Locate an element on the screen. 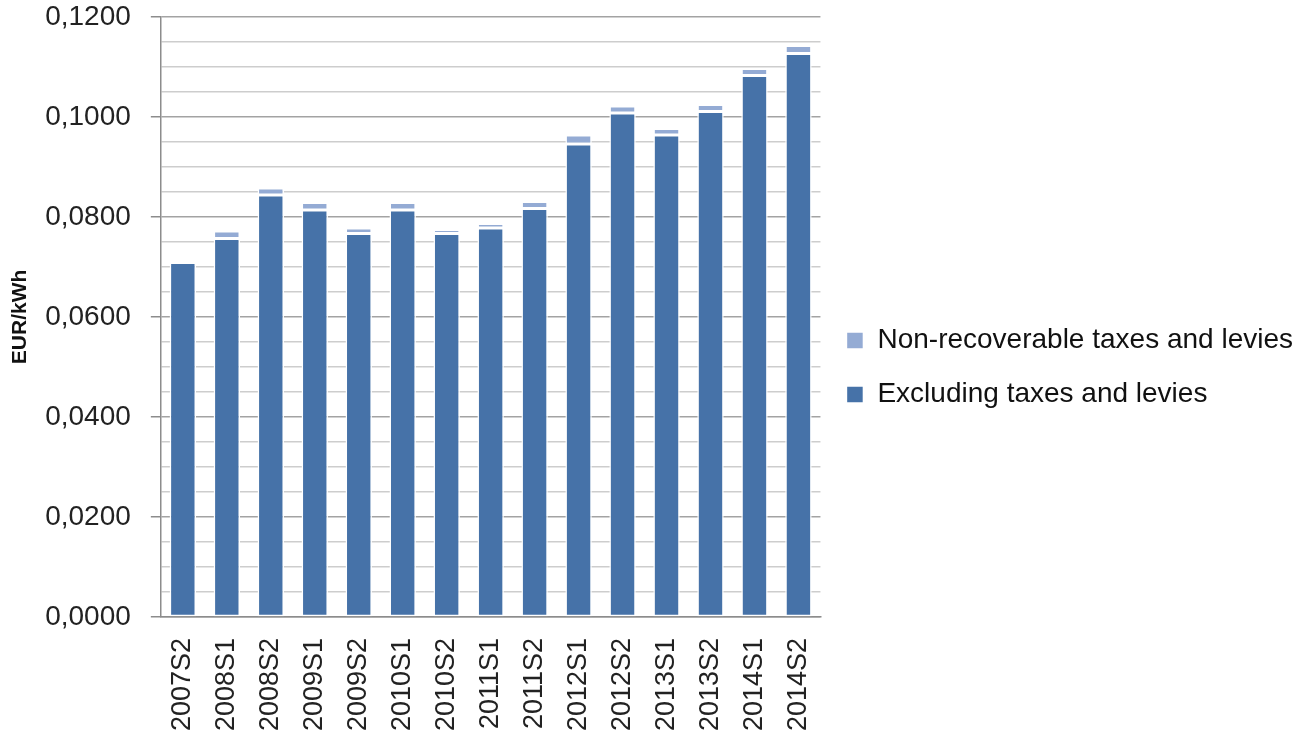 The image size is (1315, 738). x-tick-label: 2011S1 is located at coordinates (489, 683).